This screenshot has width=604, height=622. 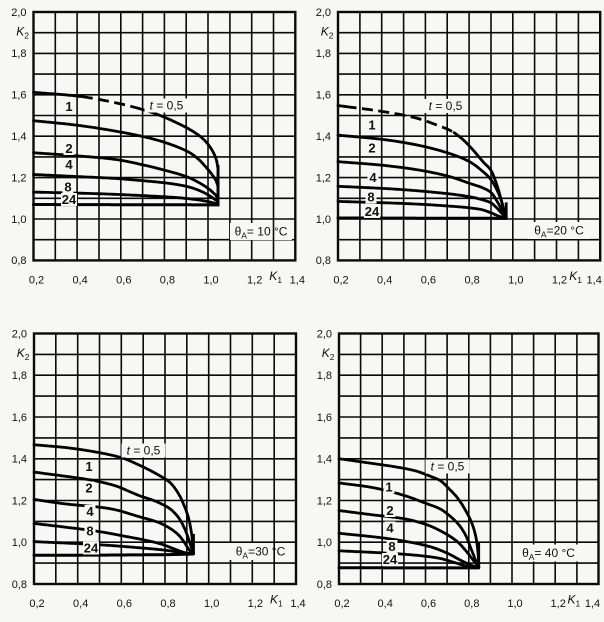 What do you see at coordinates (261, 553) in the screenshot?
I see `svg-text: θA=30 °C` at bounding box center [261, 553].